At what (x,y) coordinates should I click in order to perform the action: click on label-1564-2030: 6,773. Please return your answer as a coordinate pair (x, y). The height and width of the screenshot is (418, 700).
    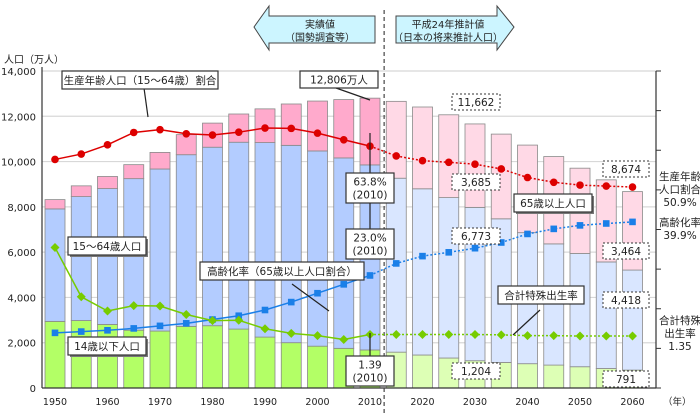
    Looking at the image, I should click on (476, 236).